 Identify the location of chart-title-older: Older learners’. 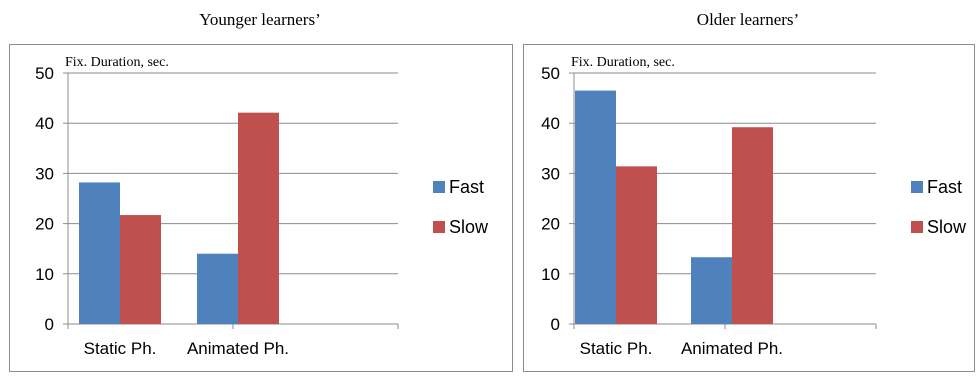
(748, 19).